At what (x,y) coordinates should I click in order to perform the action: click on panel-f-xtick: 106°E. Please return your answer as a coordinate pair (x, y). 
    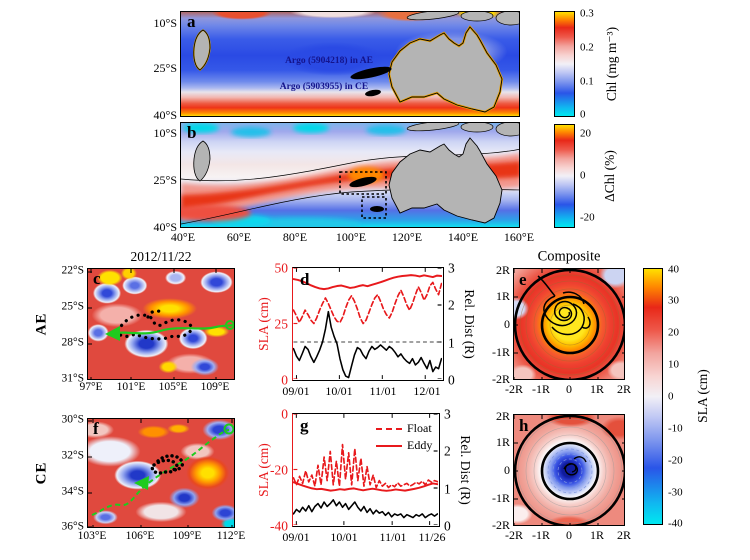
    Looking at the image, I should click on (140, 536).